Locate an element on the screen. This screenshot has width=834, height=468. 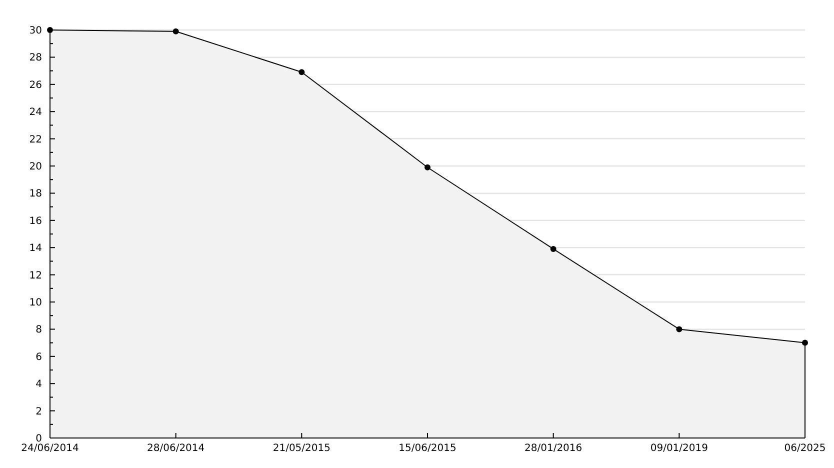
y-tick-label: 24 is located at coordinates (35, 112).